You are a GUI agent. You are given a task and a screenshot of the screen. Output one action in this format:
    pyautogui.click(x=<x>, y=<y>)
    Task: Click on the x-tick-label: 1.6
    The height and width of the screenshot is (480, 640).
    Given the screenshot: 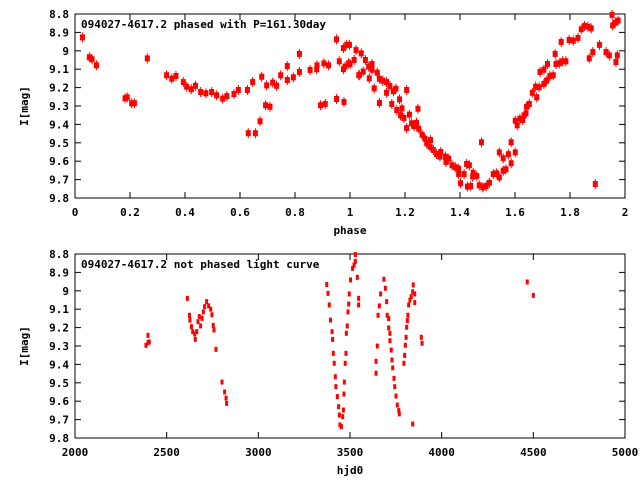 What is the action you would take?
    pyautogui.click(x=515, y=212)
    